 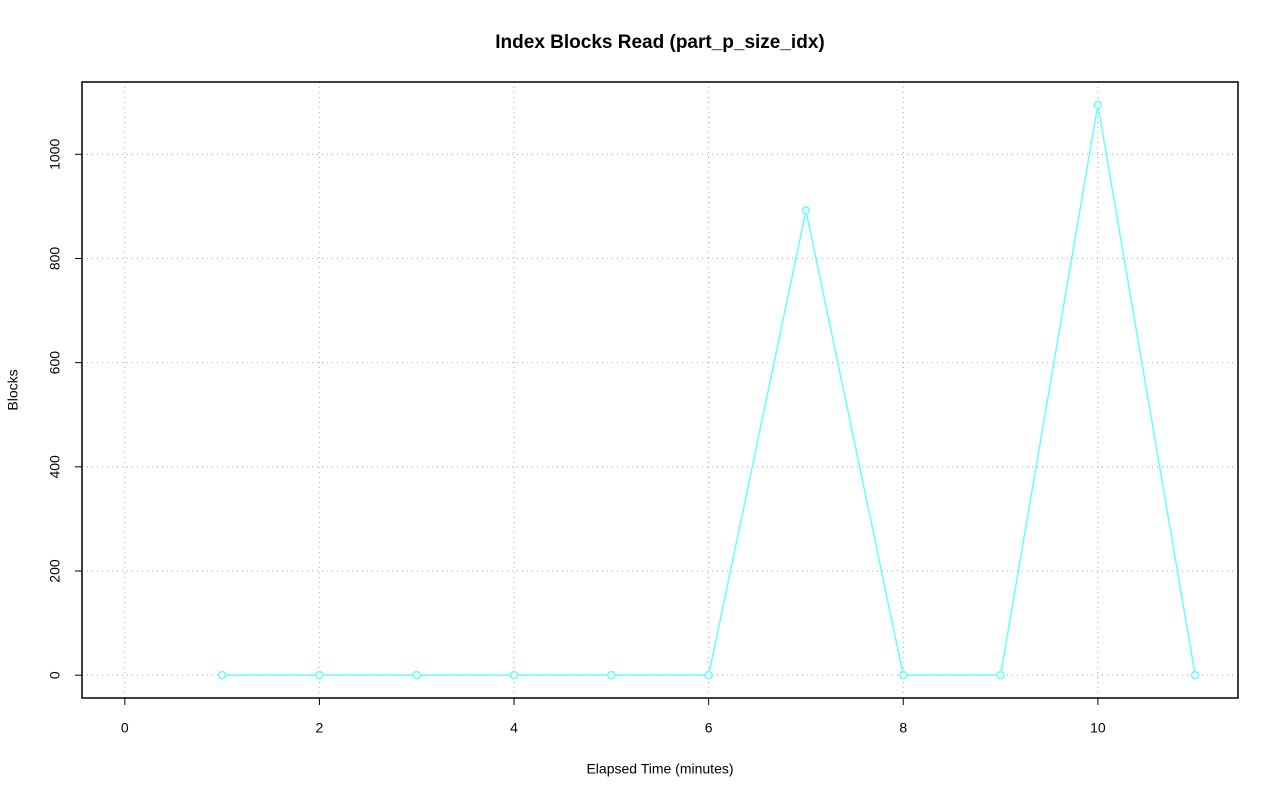 What do you see at coordinates (55, 571) in the screenshot?
I see `y-tick-label: 200` at bounding box center [55, 571].